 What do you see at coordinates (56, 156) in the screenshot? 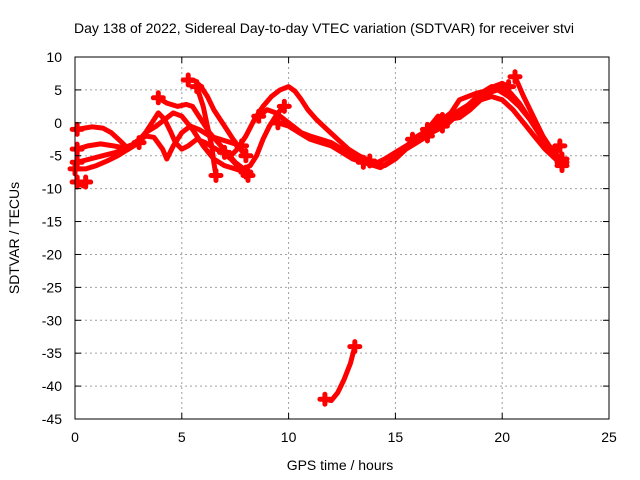
I see `y-tick-label: -5` at bounding box center [56, 156].